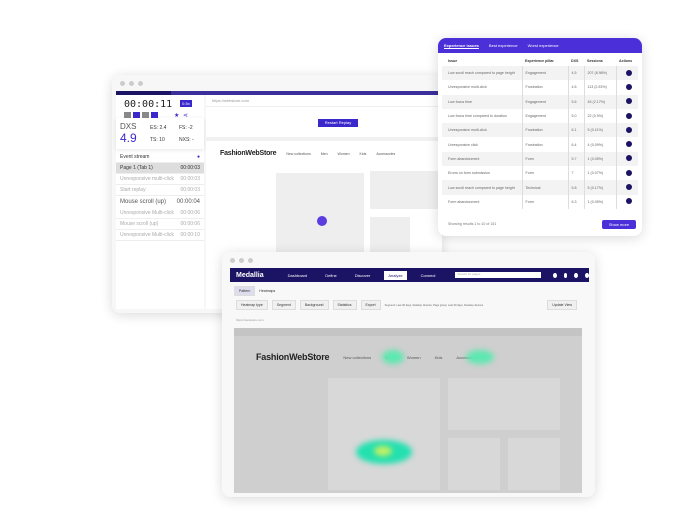  What do you see at coordinates (283, 305) in the screenshot?
I see `filter-segment: Segment` at bounding box center [283, 305].